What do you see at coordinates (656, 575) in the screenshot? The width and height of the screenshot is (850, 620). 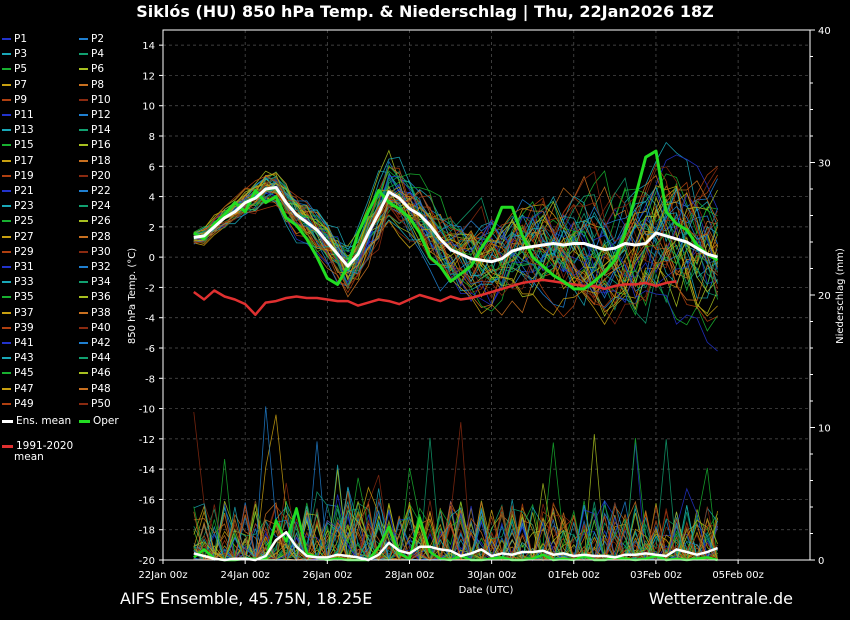 I see `x-tick-label: 03Feb 00z` at bounding box center [656, 575].